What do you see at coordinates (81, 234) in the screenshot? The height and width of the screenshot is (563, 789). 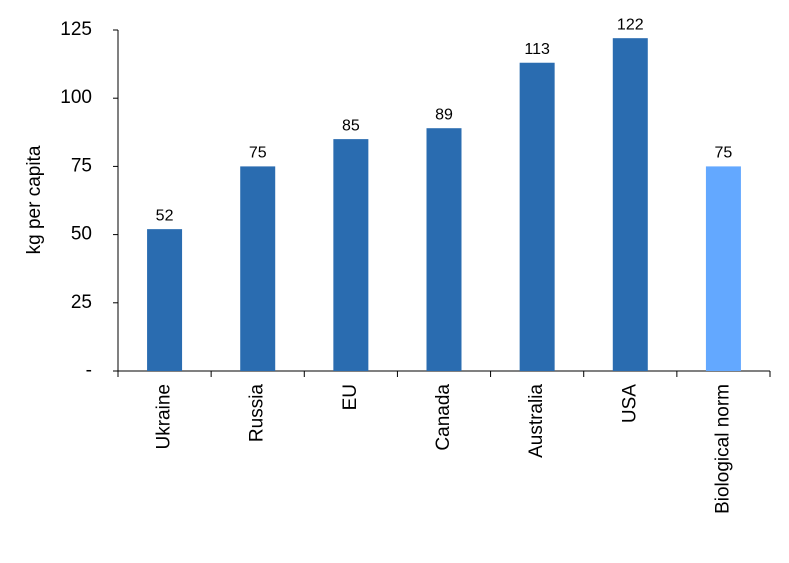 I see `y-tick-label: 50` at bounding box center [81, 234].